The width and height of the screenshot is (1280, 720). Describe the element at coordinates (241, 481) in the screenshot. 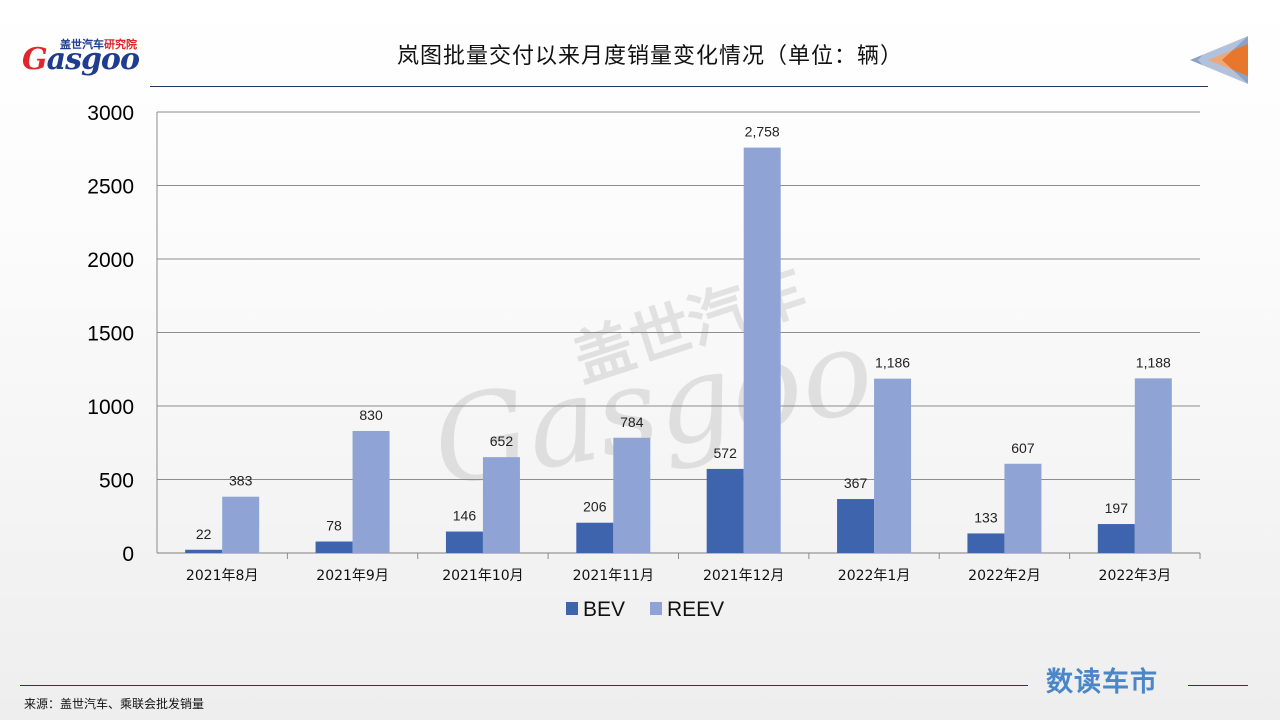

I see `data-label-reev: 383` at that location.